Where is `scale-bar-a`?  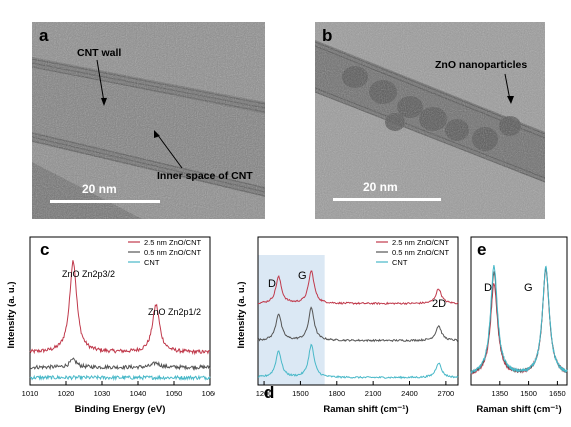 scale-bar-a is located at coordinates (105, 201).